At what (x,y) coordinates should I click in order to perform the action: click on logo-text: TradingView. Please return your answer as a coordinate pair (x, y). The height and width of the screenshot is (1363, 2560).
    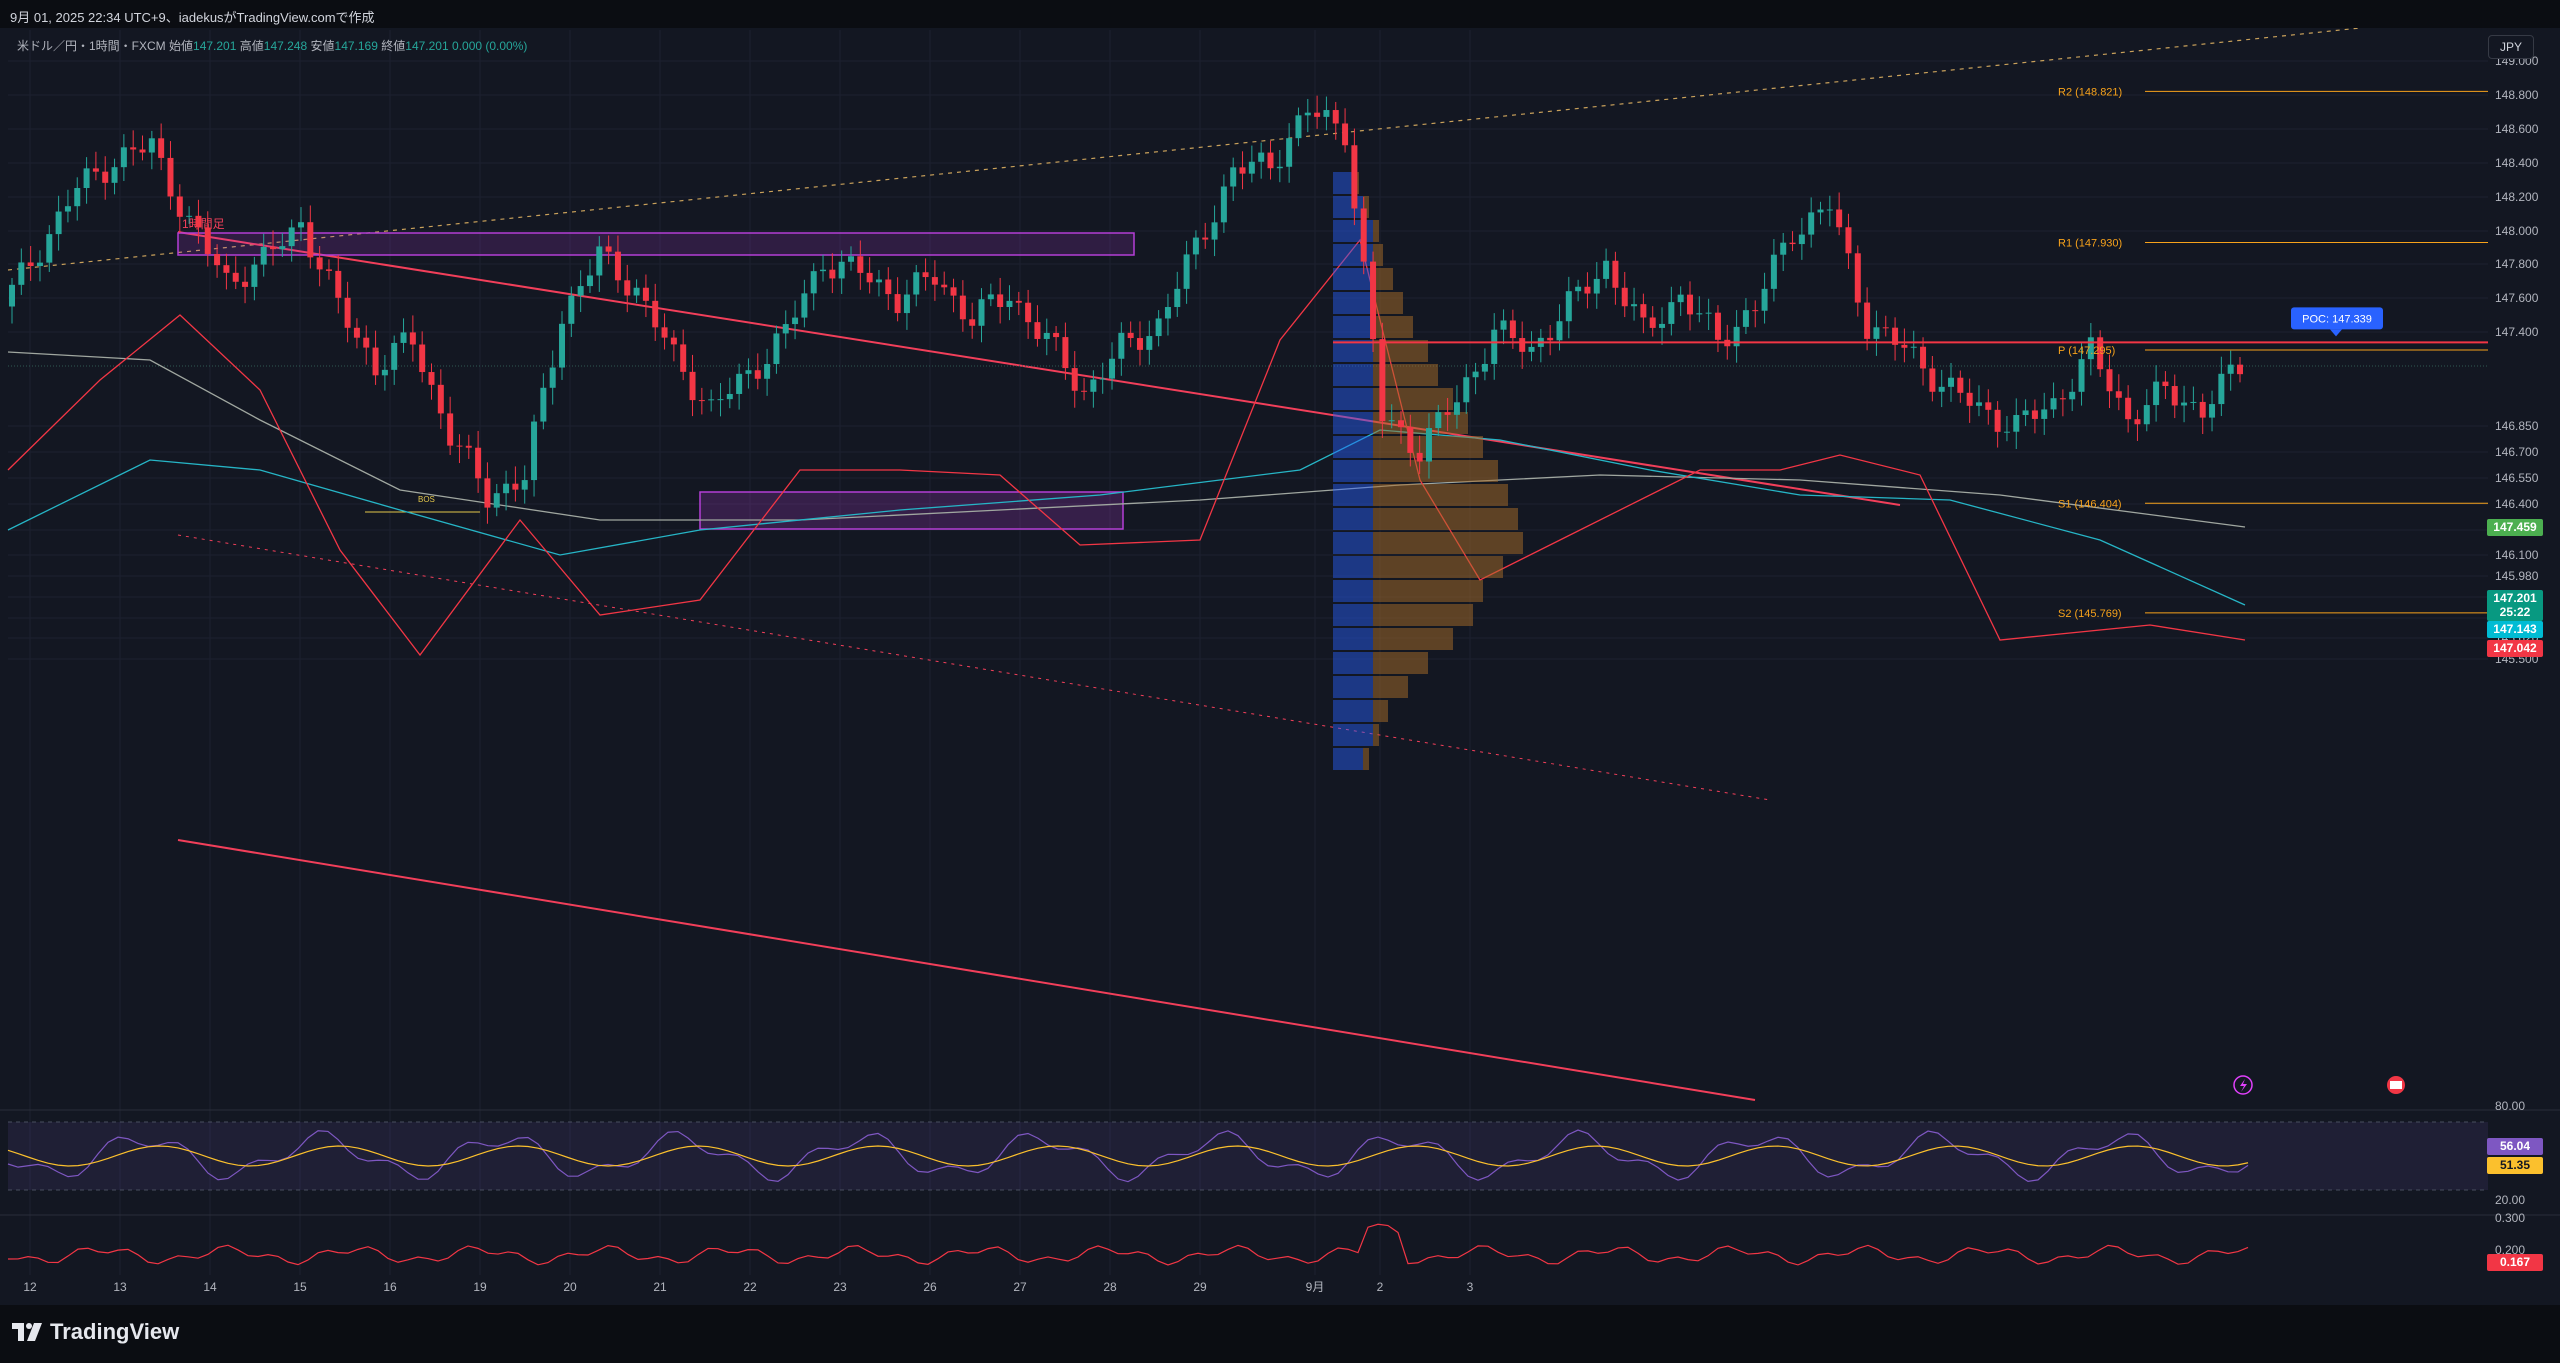
    Looking at the image, I should click on (115, 1331).